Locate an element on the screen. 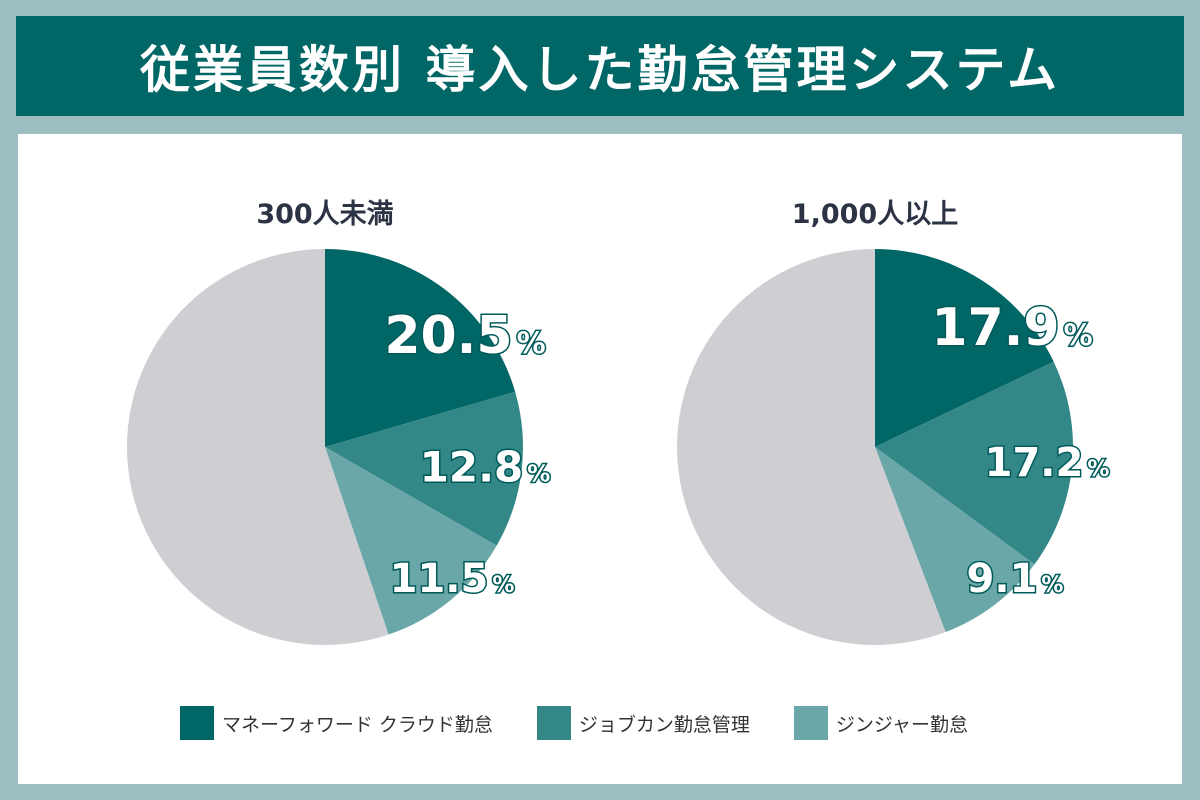  data-label: 20.5% is located at coordinates (464, 336).